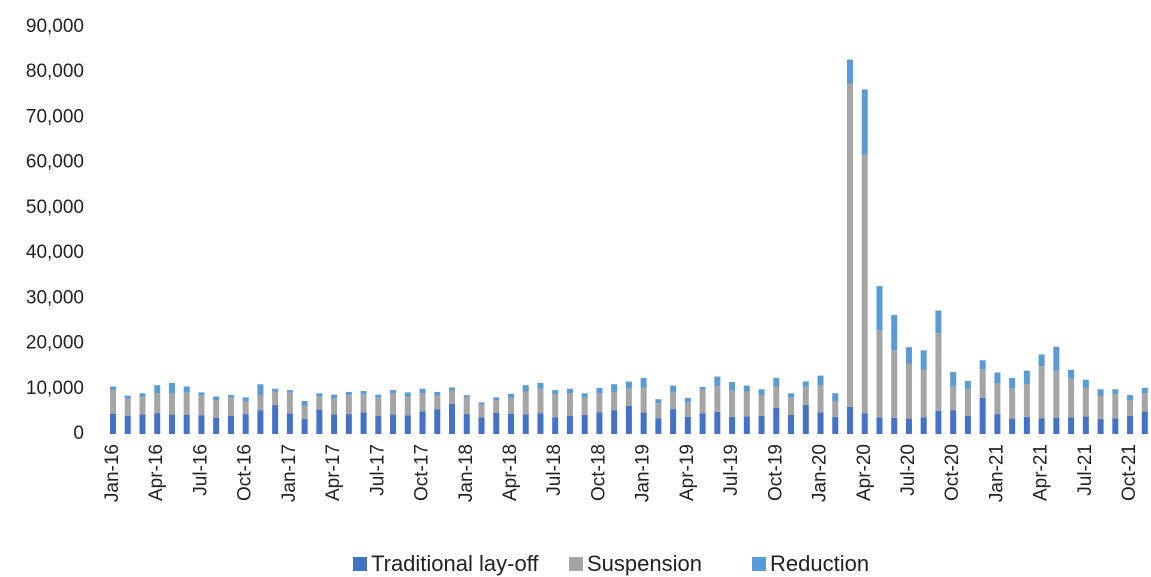  I want to click on x-tick-label: Jul-17, so click(377, 470).